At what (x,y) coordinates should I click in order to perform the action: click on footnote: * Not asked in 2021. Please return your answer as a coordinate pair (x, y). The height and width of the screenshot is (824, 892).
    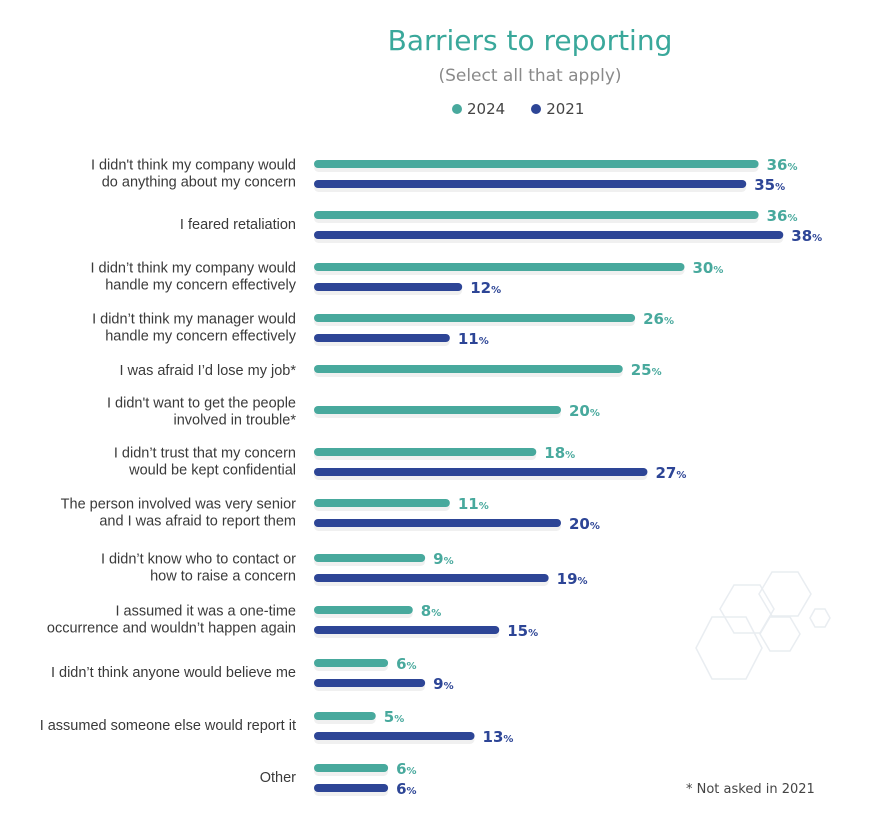
    Looking at the image, I should click on (750, 789).